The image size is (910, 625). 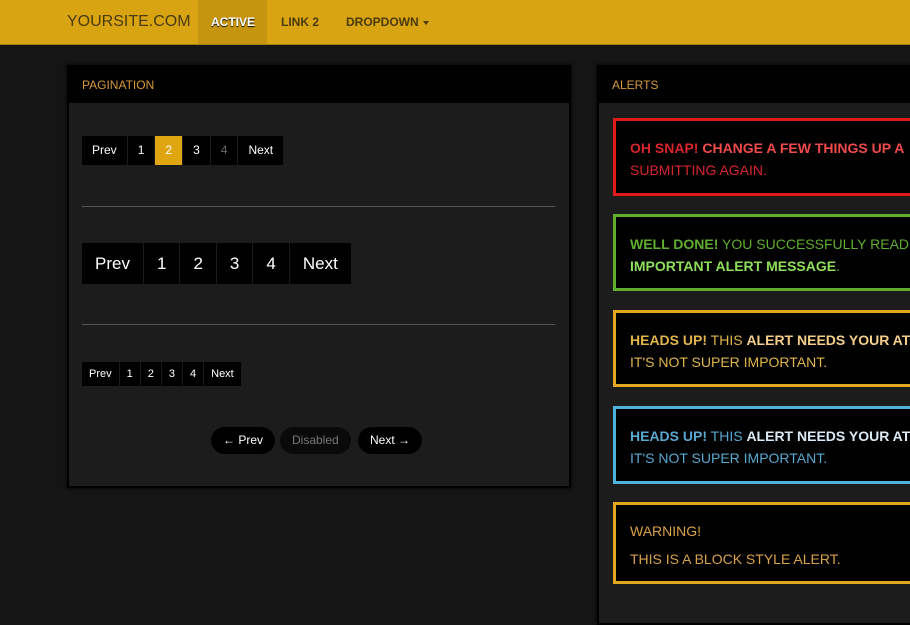 I want to click on pagination-xlarge: Prev 1 2 3 4 Next, so click(x=217, y=263).